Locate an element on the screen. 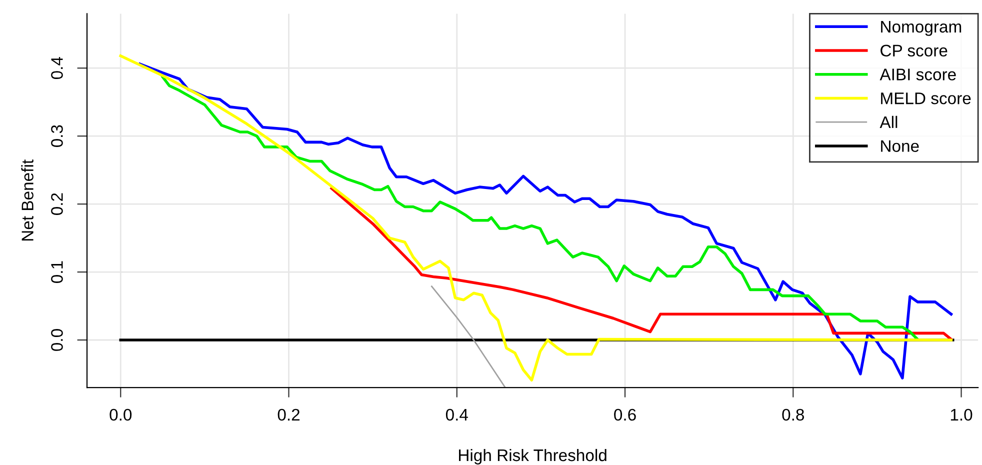 The image size is (982, 465). legend-label: None is located at coordinates (900, 146).